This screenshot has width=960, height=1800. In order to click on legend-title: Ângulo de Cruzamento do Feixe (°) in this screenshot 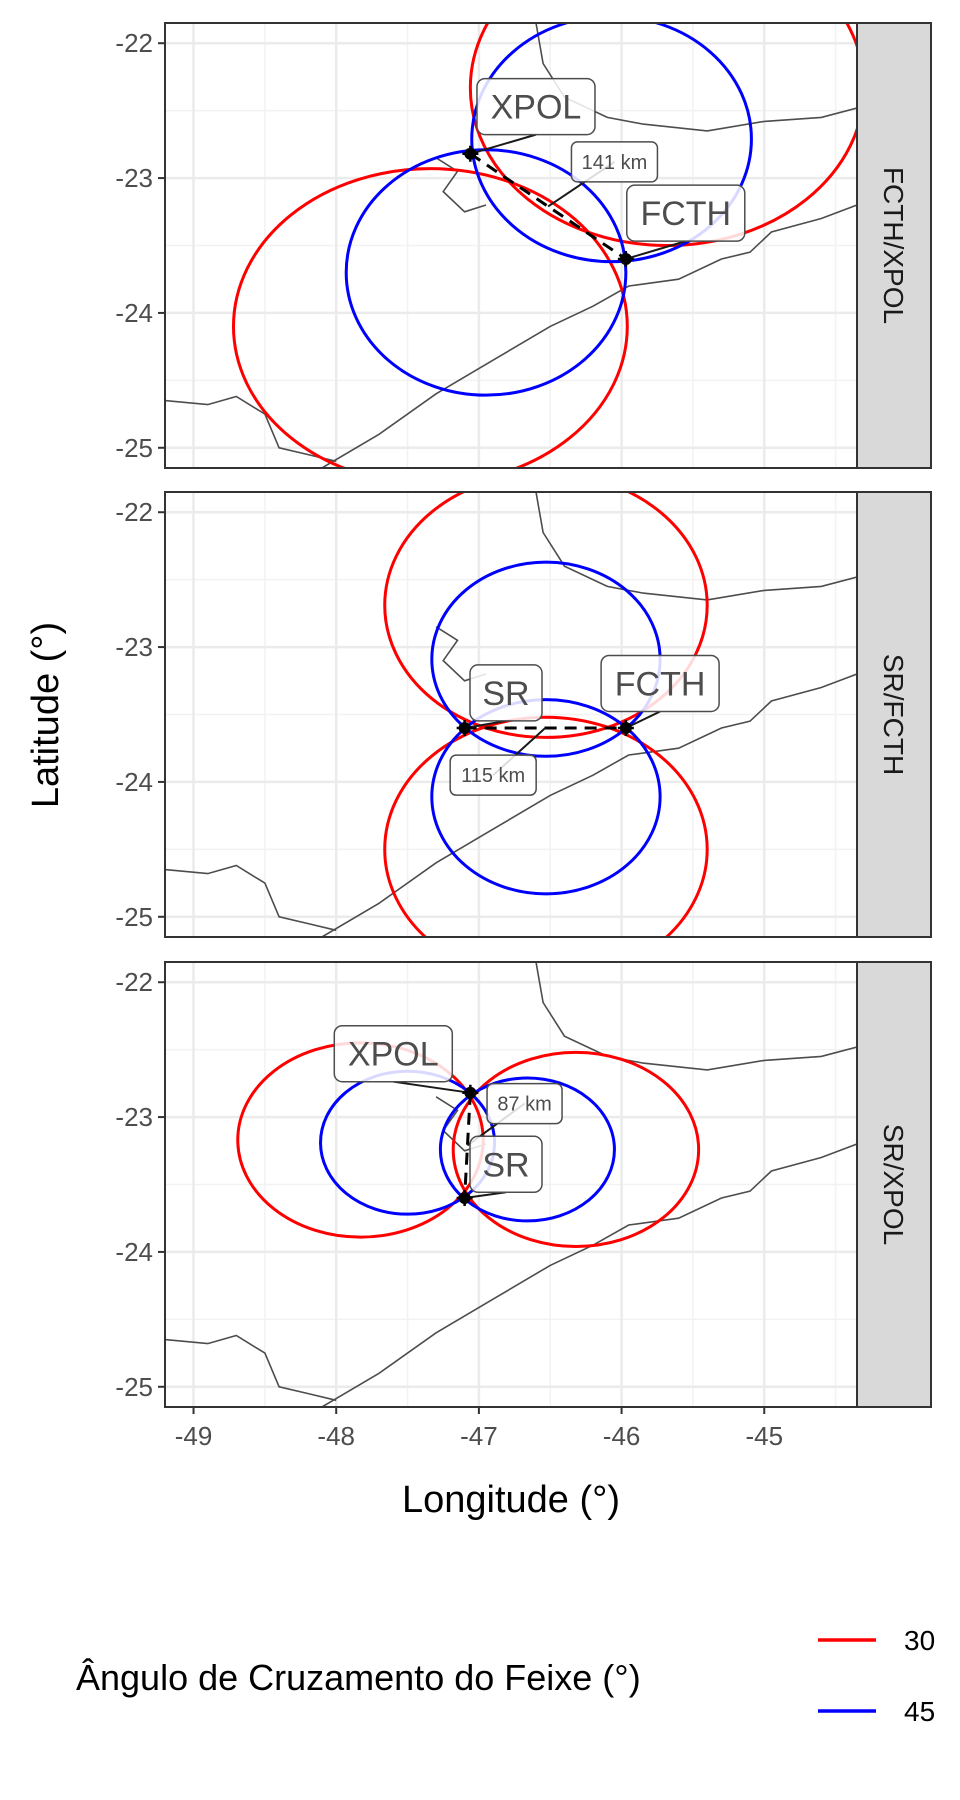, I will do `click(358, 1677)`.